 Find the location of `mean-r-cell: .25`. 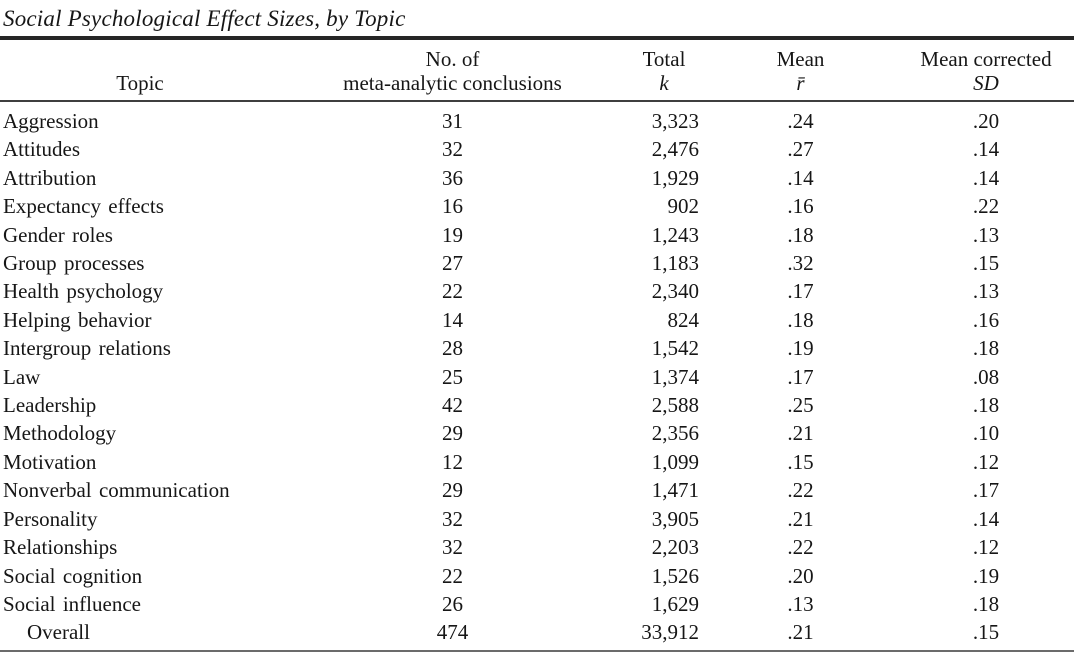

mean-r-cell: .25 is located at coordinates (800, 405).